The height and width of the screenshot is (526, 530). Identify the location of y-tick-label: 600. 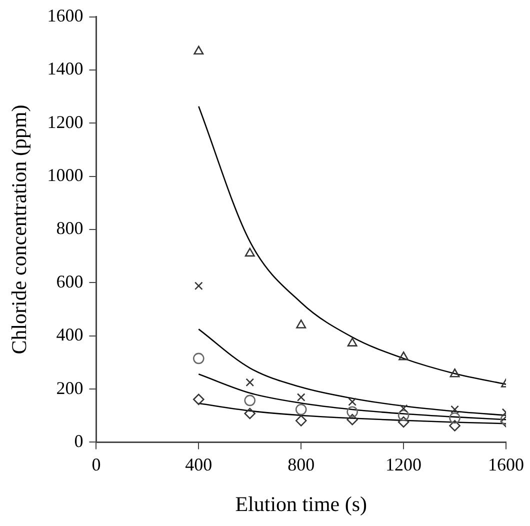
(70, 281).